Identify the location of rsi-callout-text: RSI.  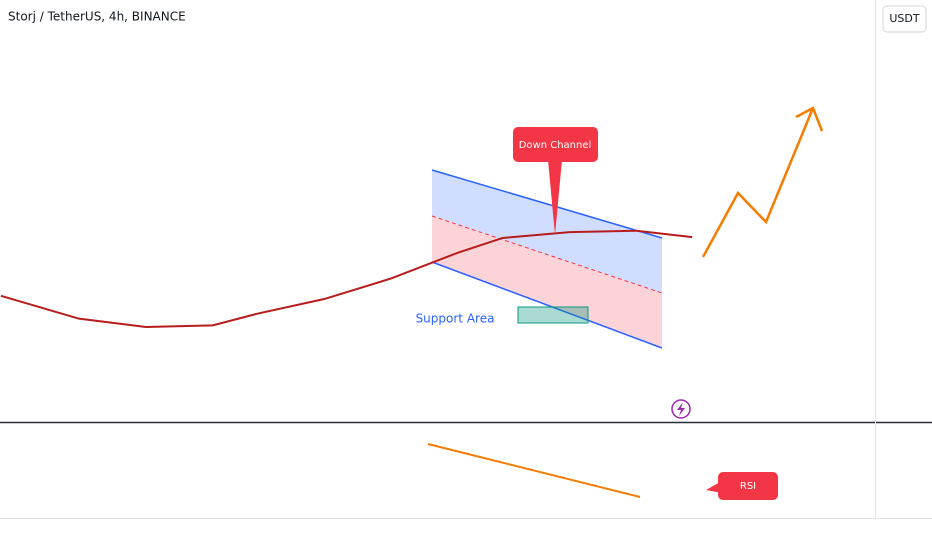
(748, 486).